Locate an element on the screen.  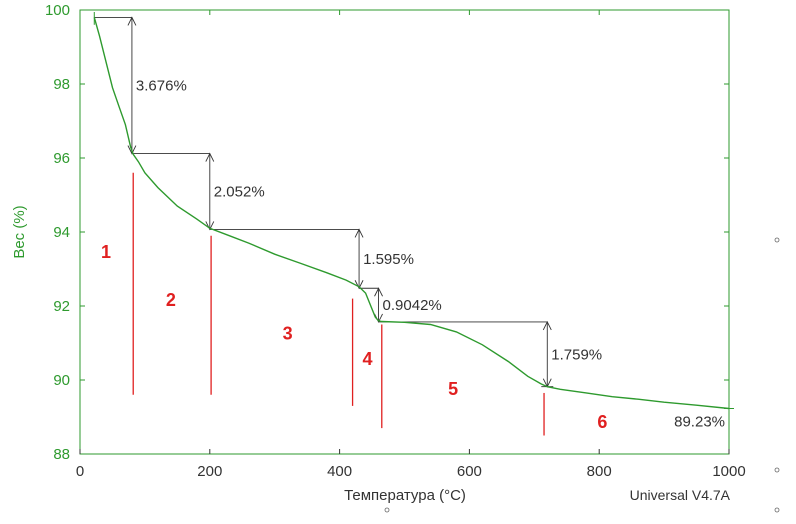
x-tick-label: 400 is located at coordinates (339, 471).